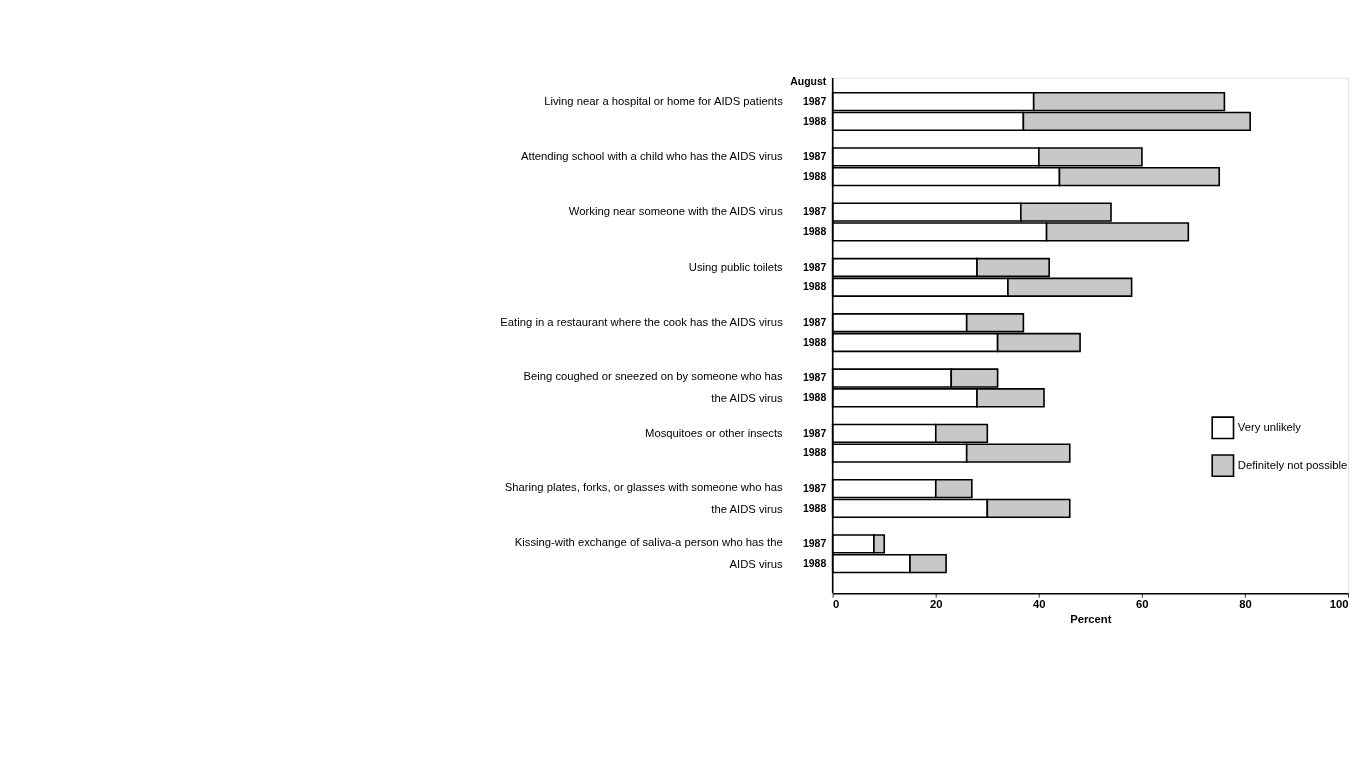 Image resolution: width=1365 pixels, height=765 pixels. What do you see at coordinates (644, 497) in the screenshot?
I see `text: Sharing plates, forks, or glasses with someone who has the AIDS virus` at bounding box center [644, 497].